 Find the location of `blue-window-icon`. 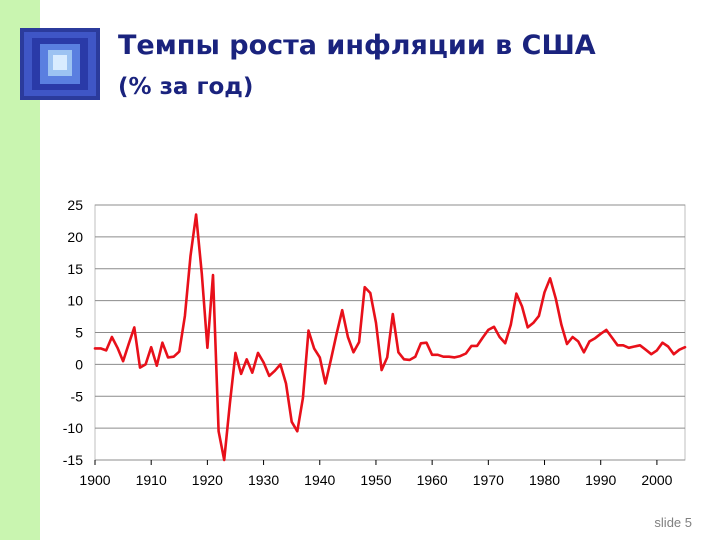

blue-window-icon is located at coordinates (60, 64).